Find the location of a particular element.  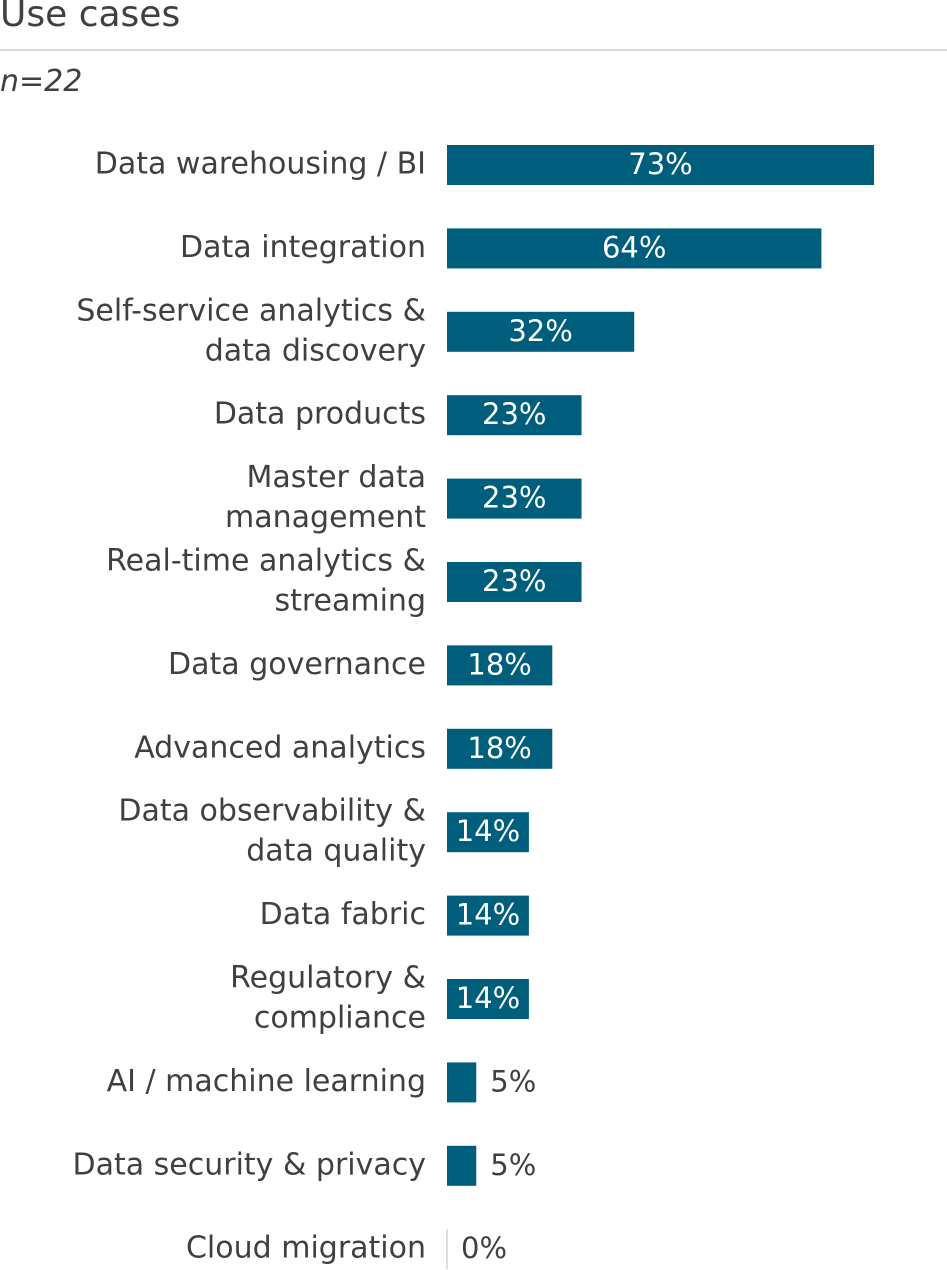

value-label: 73% is located at coordinates (660, 164).